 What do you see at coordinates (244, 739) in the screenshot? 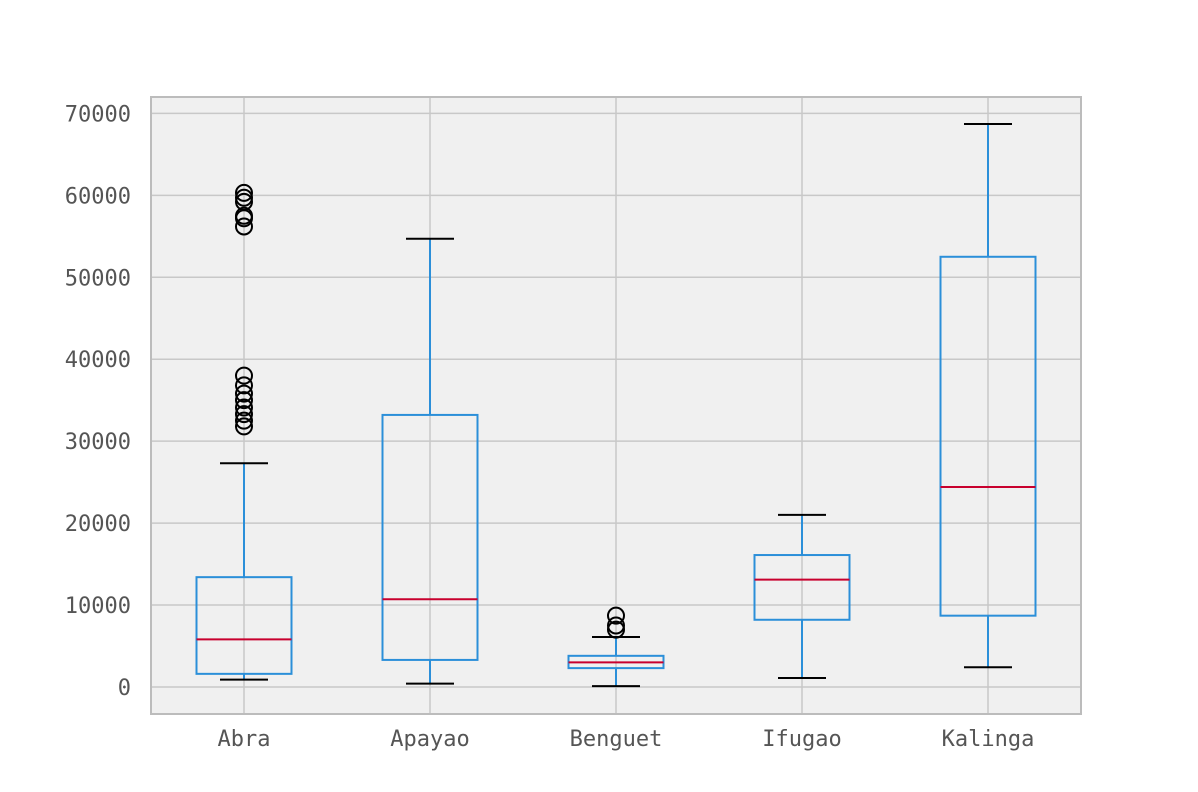
I see `x-tick-label: Abra` at bounding box center [244, 739].